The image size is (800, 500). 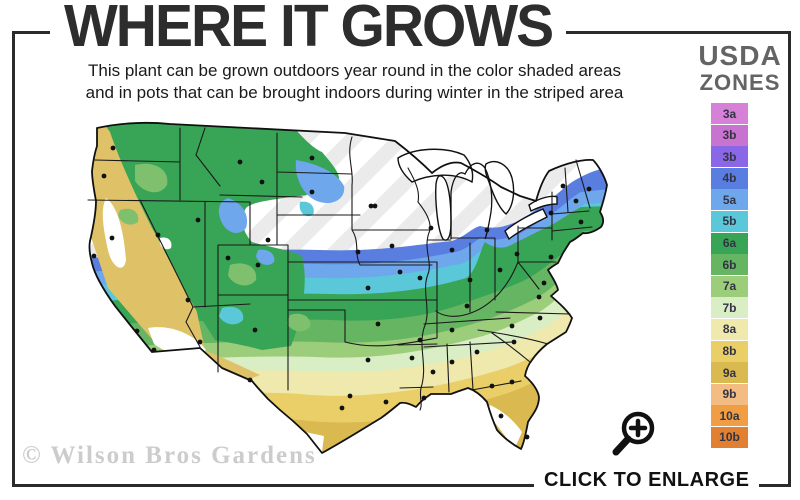 What do you see at coordinates (308, 28) in the screenshot?
I see `page-title: WHERE IT GROWS` at bounding box center [308, 28].